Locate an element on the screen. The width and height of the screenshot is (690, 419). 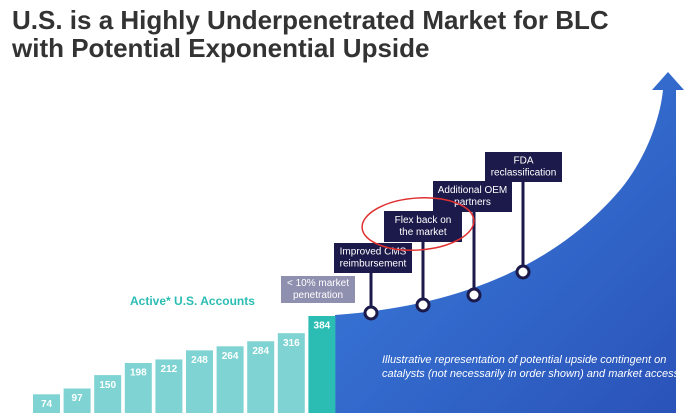
highlight-circle is located at coordinates (418, 224).